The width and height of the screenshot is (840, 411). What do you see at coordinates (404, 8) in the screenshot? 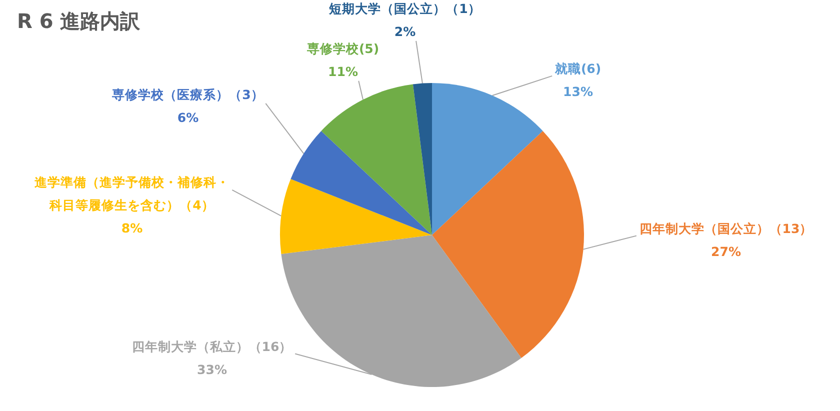
I see `slice-label: 短期大学（国公立）（1）` at bounding box center [404, 8].